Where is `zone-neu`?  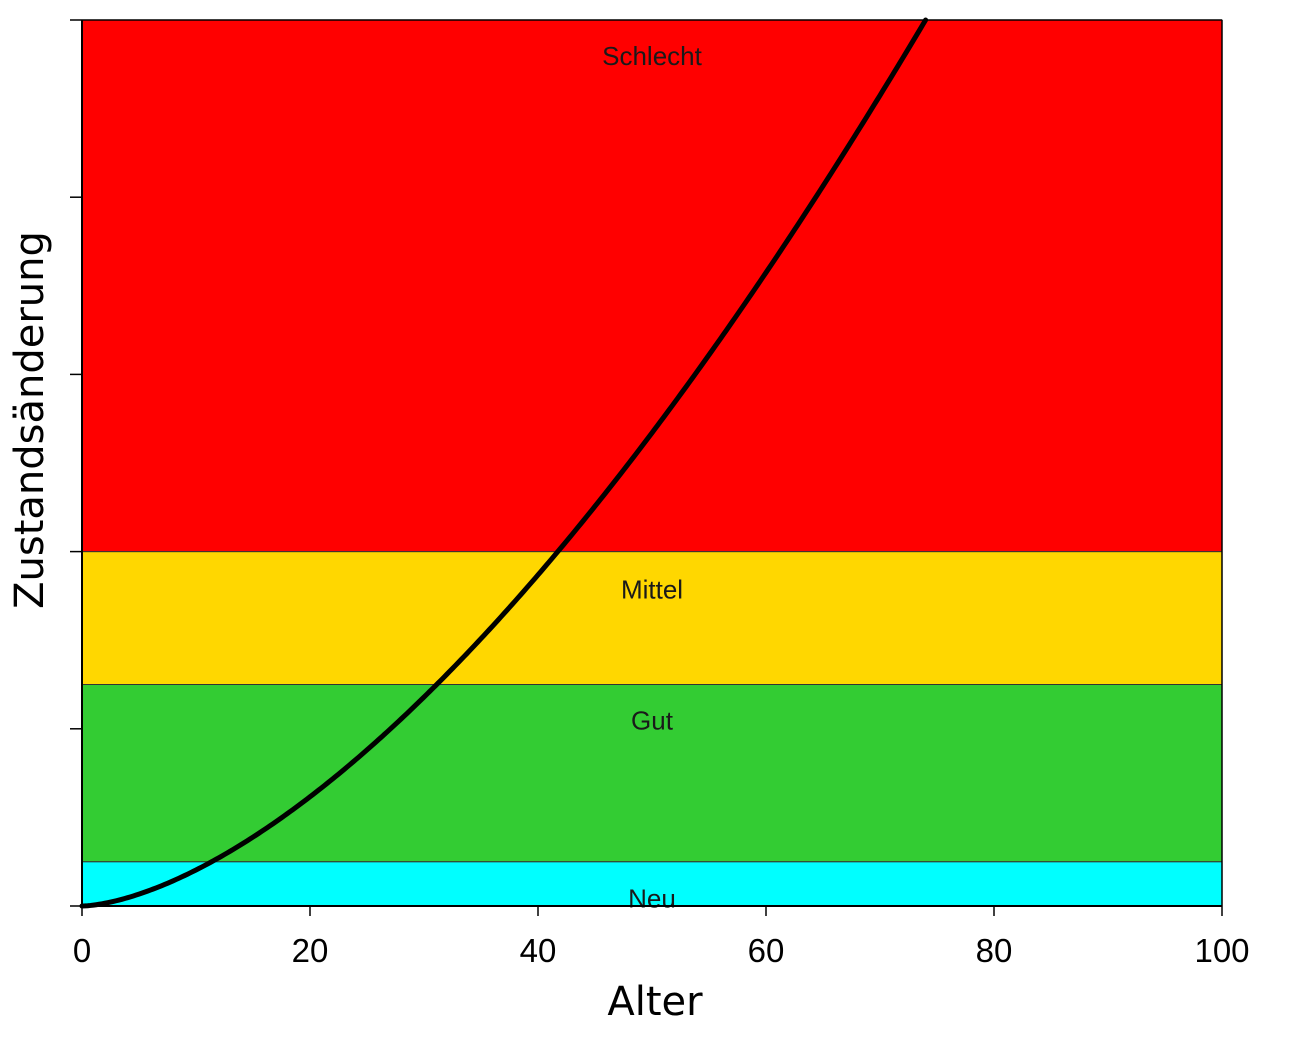 zone-neu is located at coordinates (652, 884).